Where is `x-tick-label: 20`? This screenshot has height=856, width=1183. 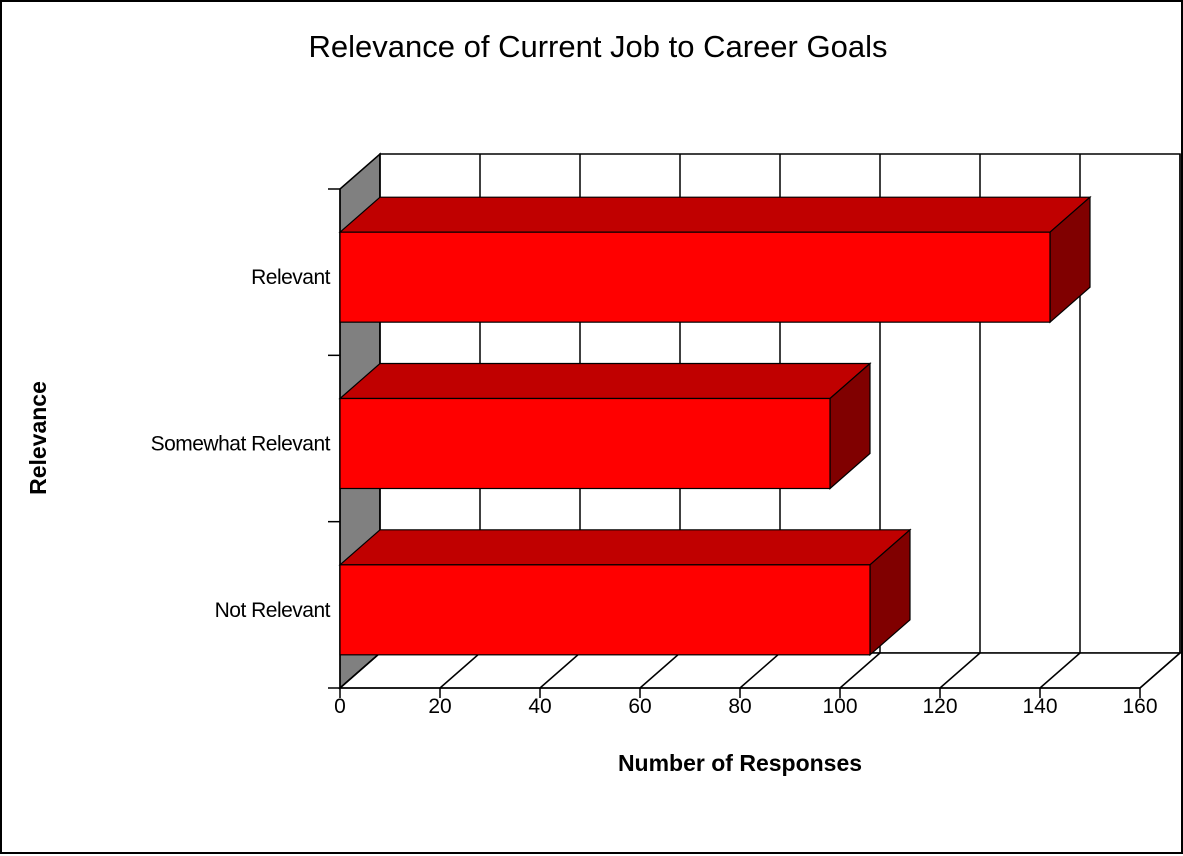 x-tick-label: 20 is located at coordinates (439, 706).